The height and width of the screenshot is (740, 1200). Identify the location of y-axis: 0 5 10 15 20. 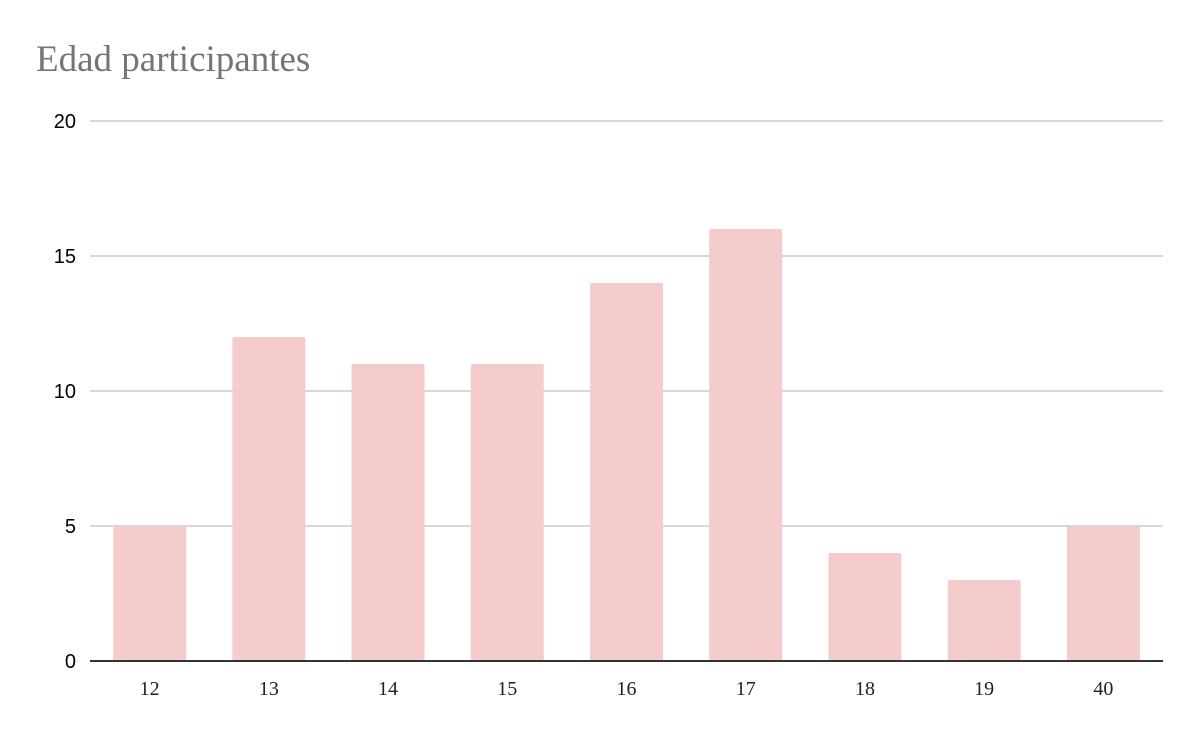
(65, 392).